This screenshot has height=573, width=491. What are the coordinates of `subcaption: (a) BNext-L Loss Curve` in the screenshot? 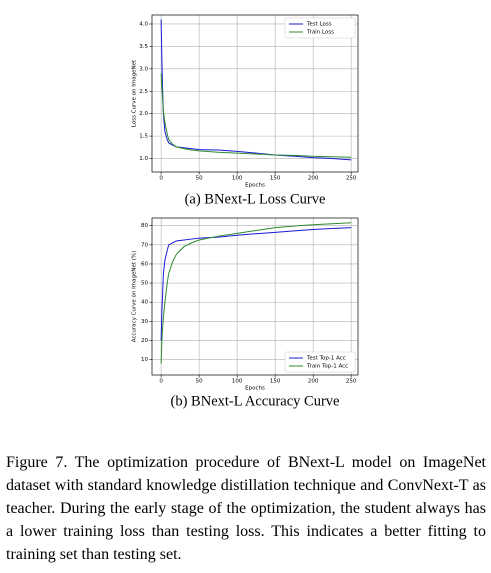 It's located at (255, 199).